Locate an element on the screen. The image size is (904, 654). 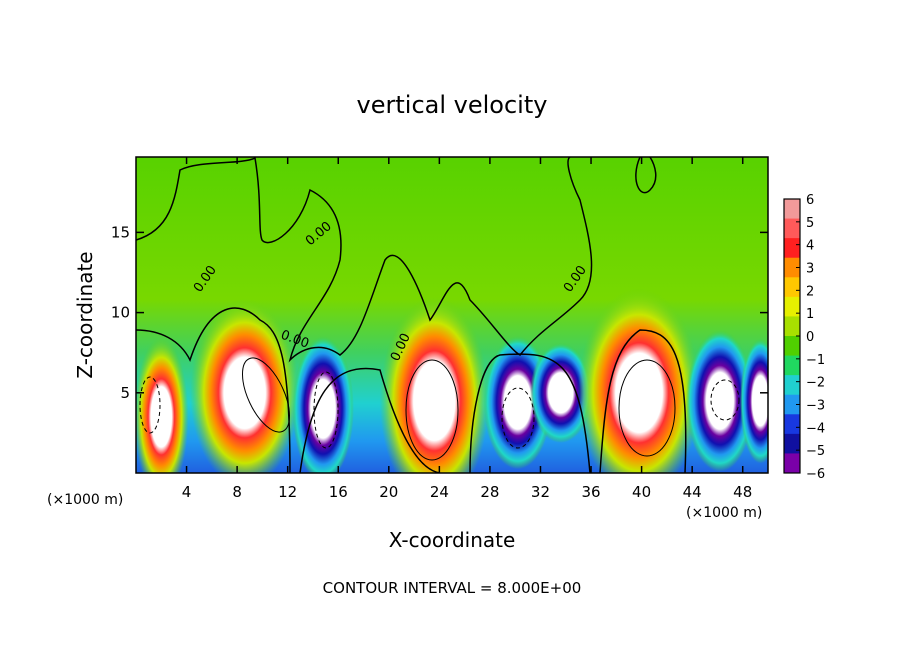
colorbar-tick-label: −6 is located at coordinates (815, 474).